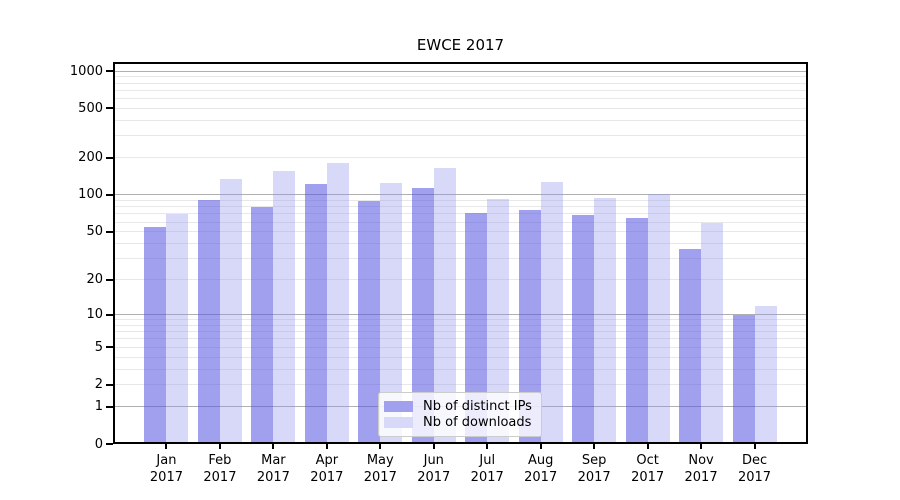  I want to click on x-tick-month: Dec, so click(754, 460).